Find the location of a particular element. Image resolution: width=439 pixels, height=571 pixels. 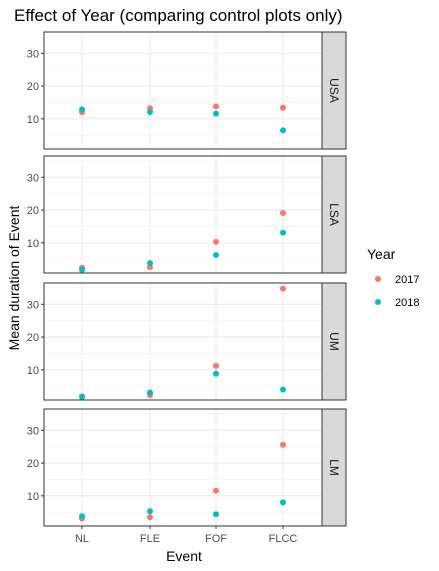

legend-key-2017 is located at coordinates (378, 279).